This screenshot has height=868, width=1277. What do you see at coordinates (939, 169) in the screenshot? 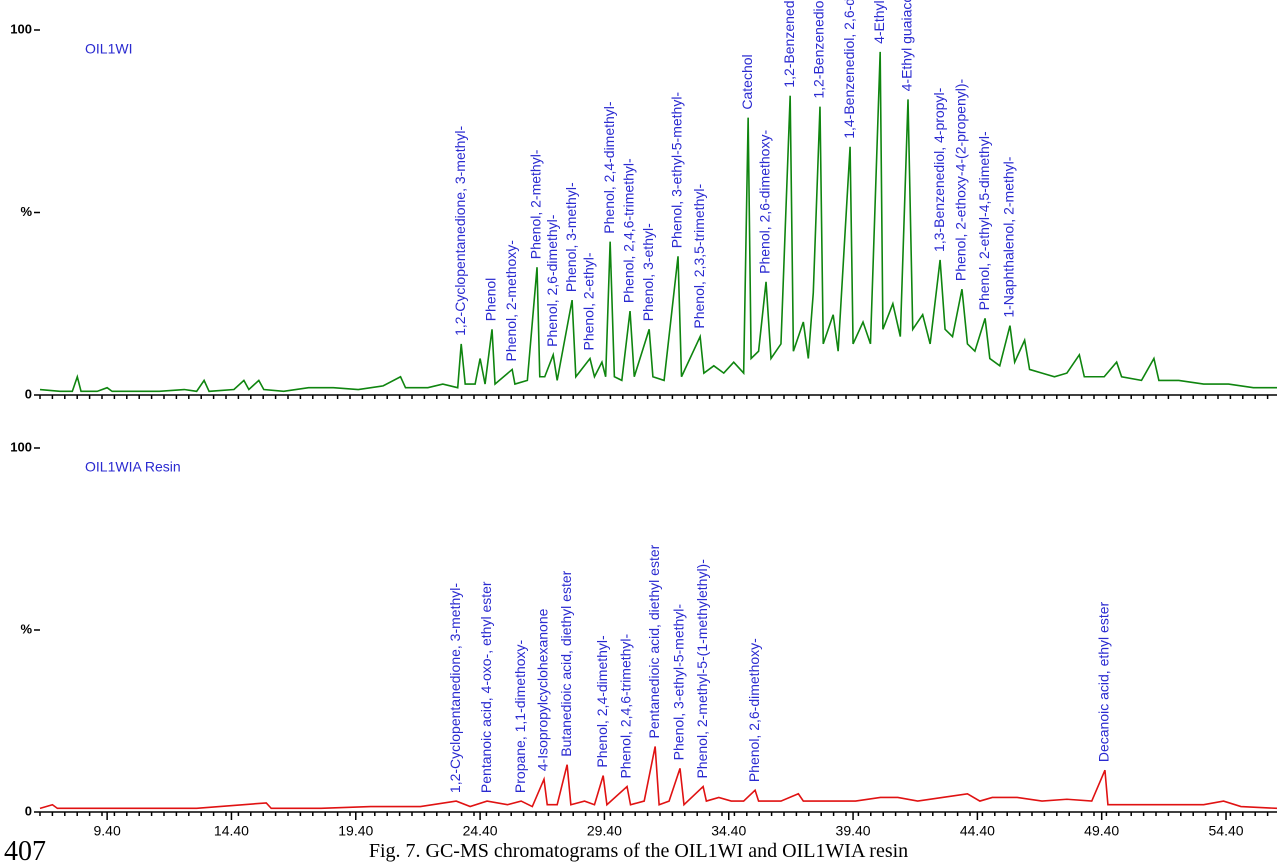
I see `peak-label: 1,3-Benzenediol, 4-propyl-` at bounding box center [939, 169].